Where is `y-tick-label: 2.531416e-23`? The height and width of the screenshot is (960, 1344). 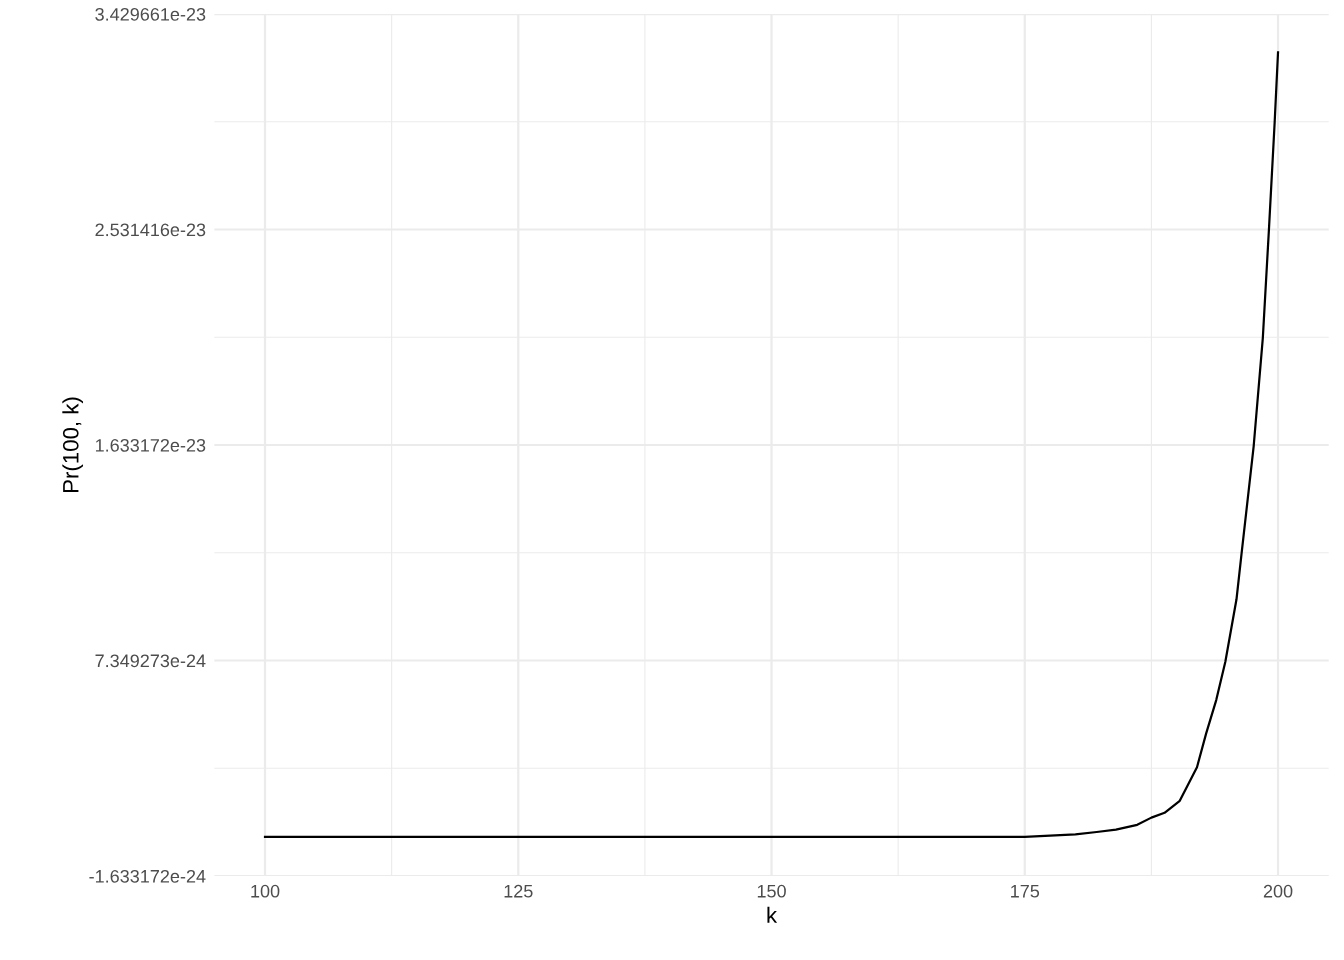
y-tick-label: 2.531416e-23 is located at coordinates (150, 230).